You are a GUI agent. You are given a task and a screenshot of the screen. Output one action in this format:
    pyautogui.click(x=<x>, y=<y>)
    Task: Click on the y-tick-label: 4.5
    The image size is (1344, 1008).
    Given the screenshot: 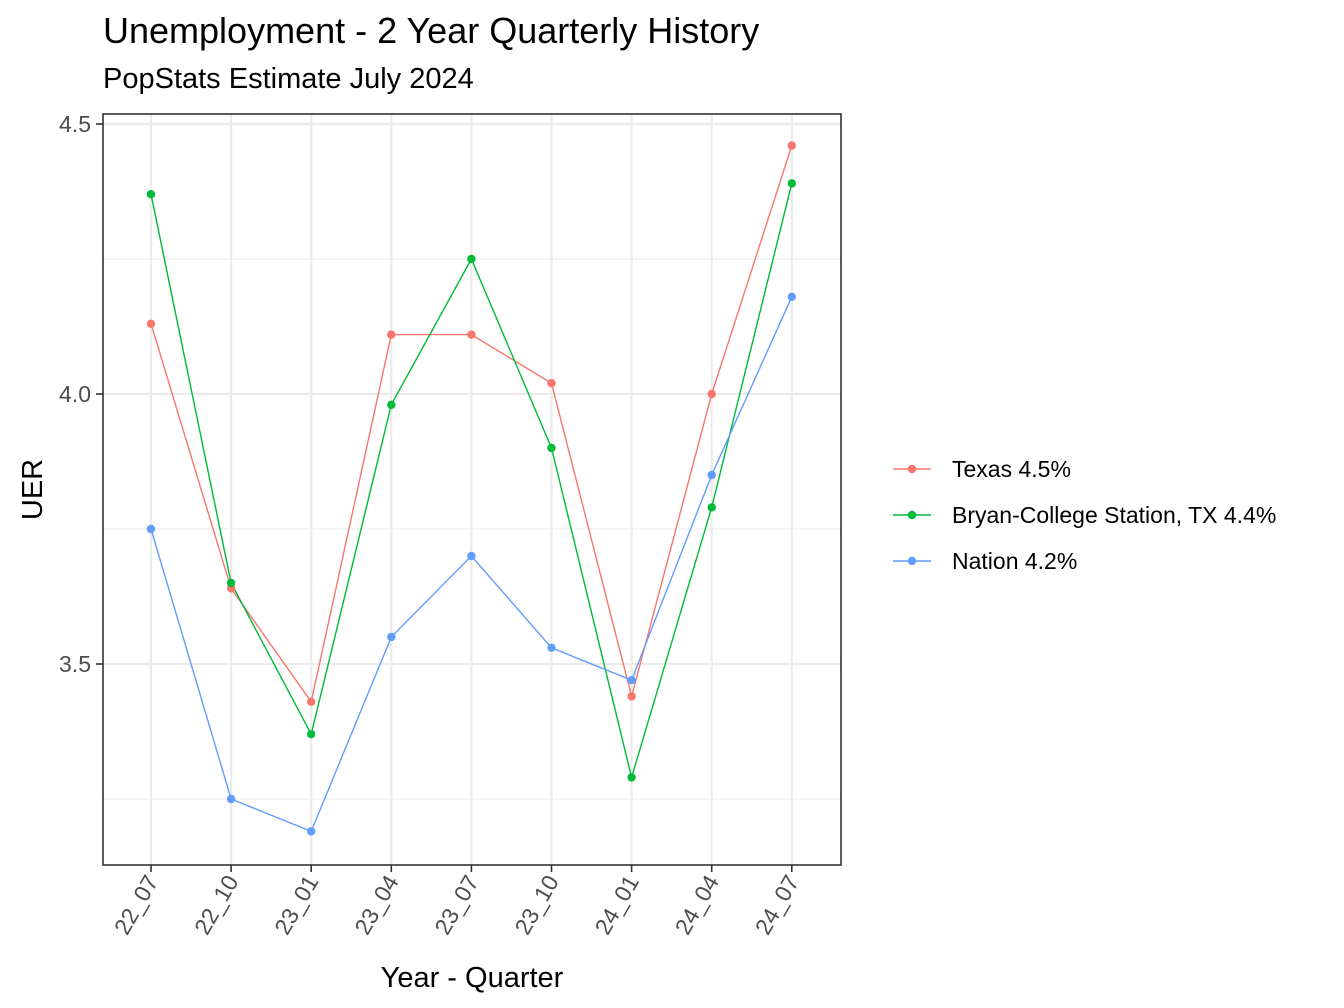 What is the action you would take?
    pyautogui.click(x=75, y=124)
    